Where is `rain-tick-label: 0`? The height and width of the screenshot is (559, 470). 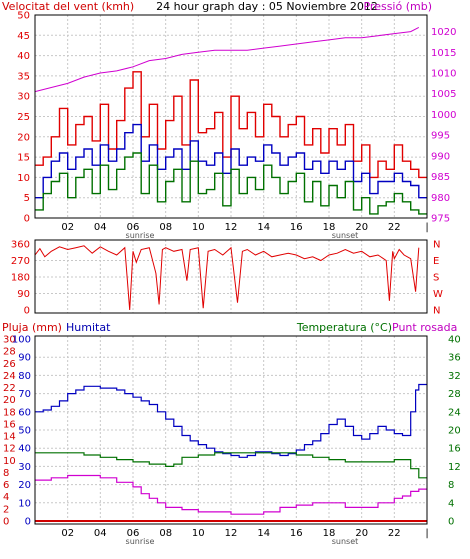 rain-tick-label: 0 is located at coordinates (6, 522).